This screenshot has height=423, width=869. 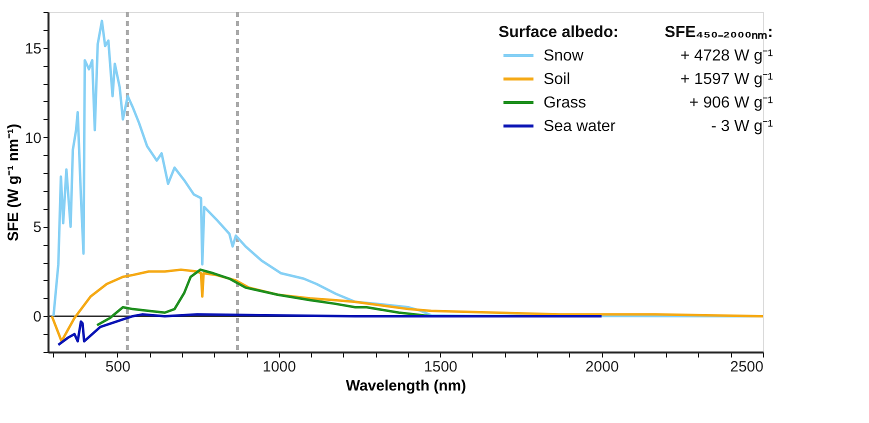 What do you see at coordinates (563, 56) in the screenshot?
I see `legend-label: Snow` at bounding box center [563, 56].